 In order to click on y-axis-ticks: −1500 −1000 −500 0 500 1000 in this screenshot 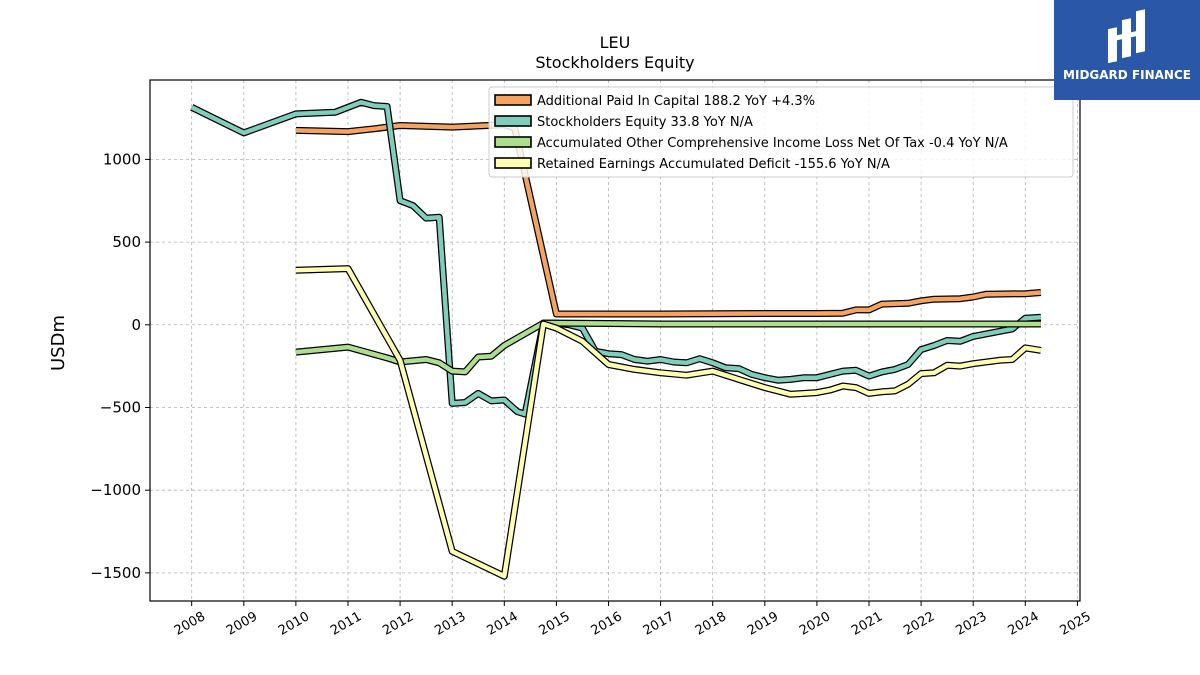, I will do `click(120, 366)`.